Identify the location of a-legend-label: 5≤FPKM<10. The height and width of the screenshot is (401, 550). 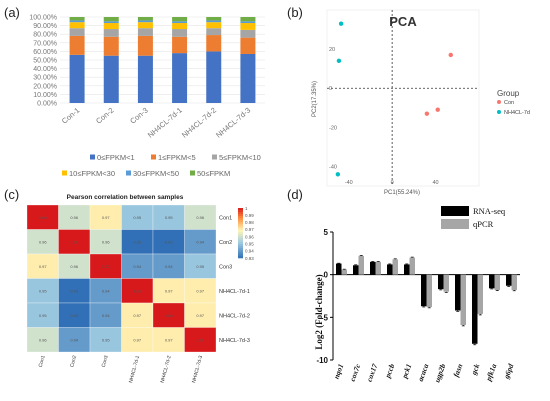
(240, 157).